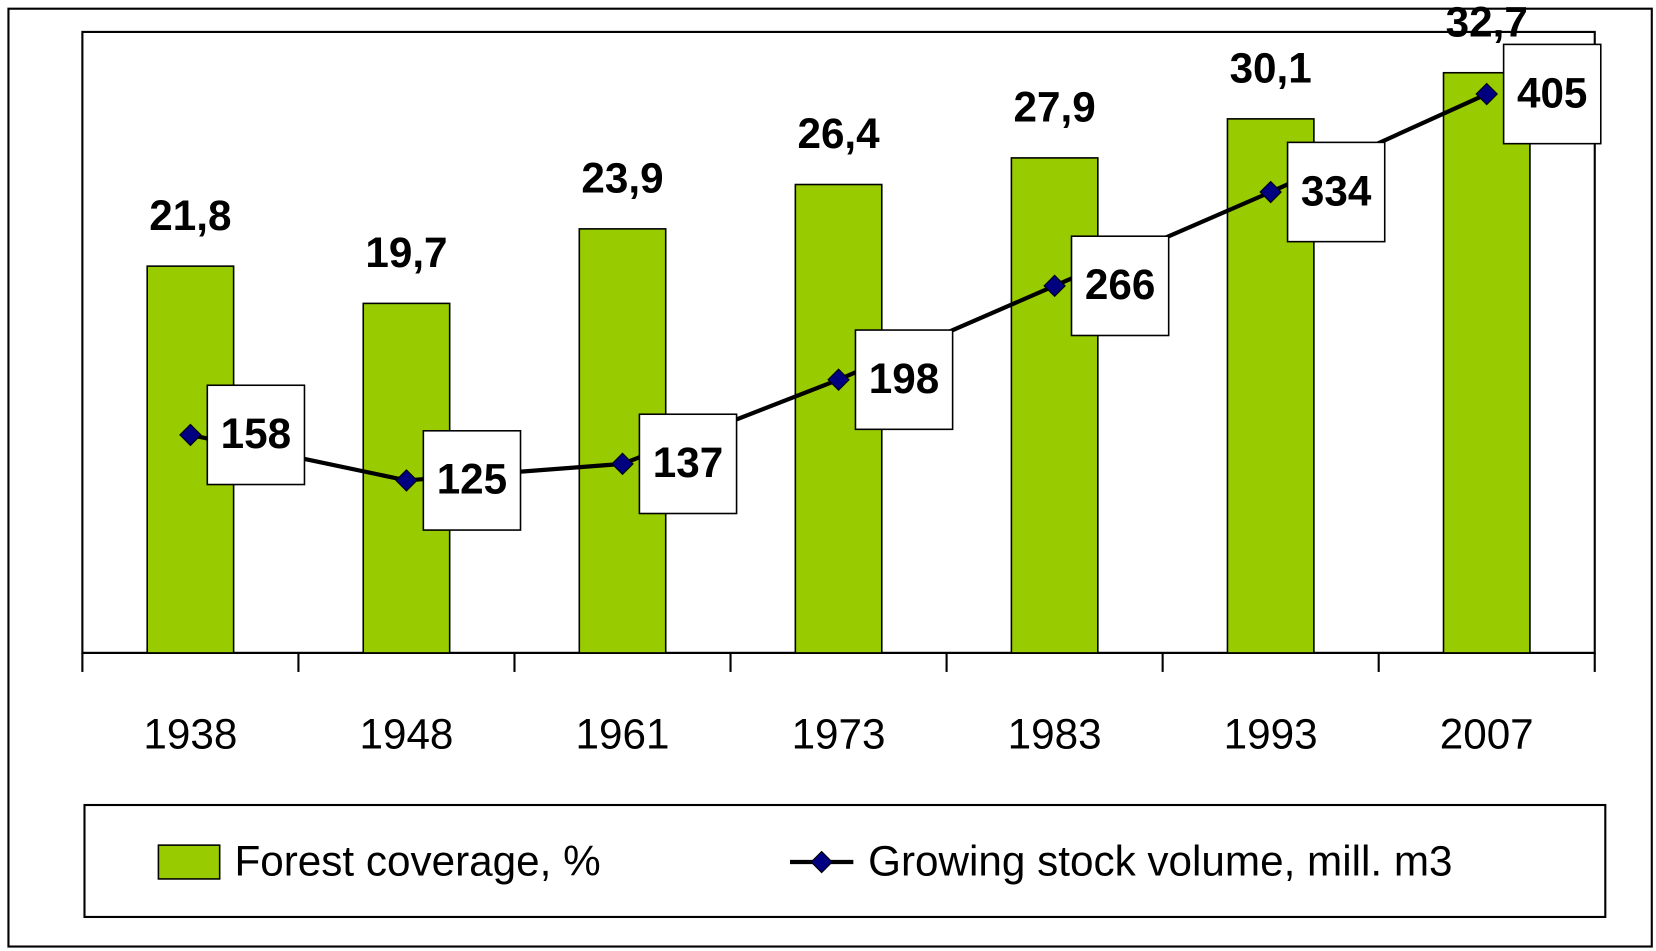 The image size is (1656, 951). I want to click on line-value-label: 334, so click(1336, 190).